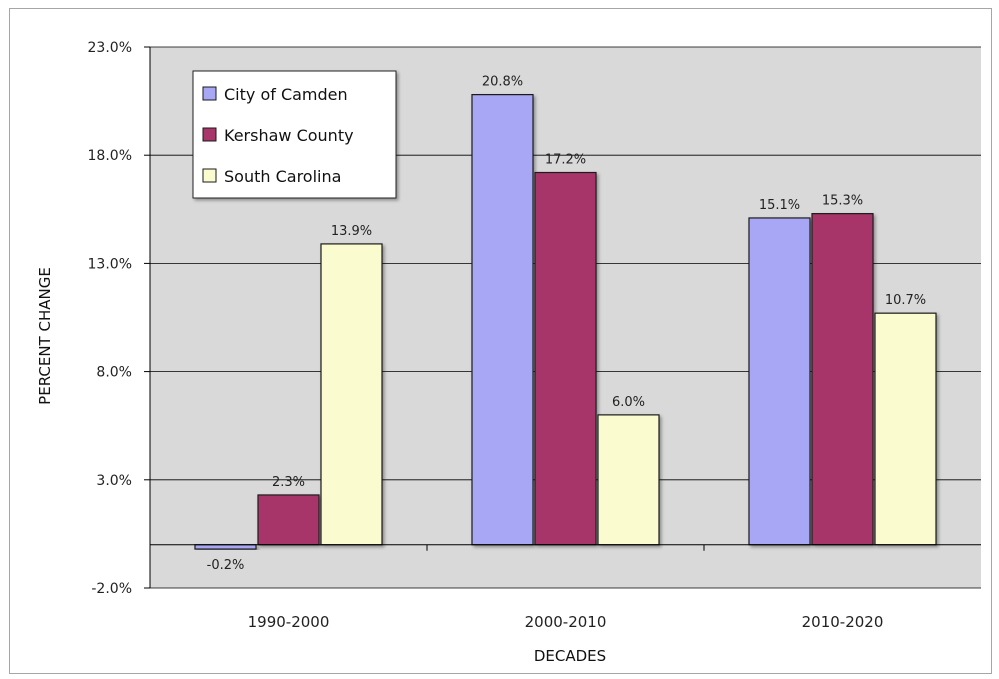 The height and width of the screenshot is (679, 999). Describe the element at coordinates (628, 402) in the screenshot. I see `data-label: 6.0%` at that location.